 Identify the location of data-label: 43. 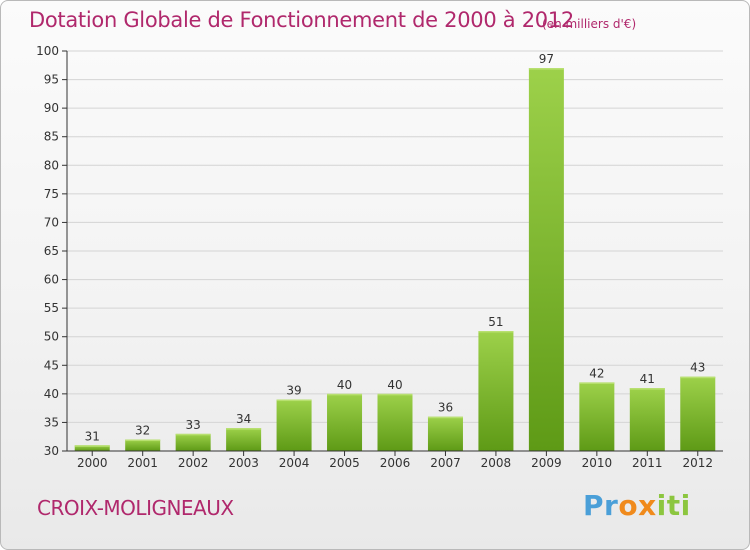
(697, 368).